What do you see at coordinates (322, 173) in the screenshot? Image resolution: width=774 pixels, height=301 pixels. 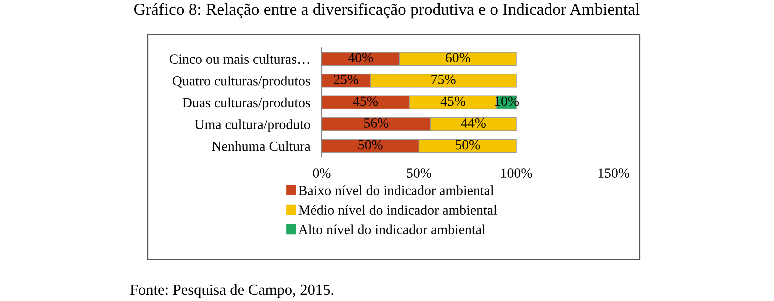 I see `x-tick-label: 0%` at bounding box center [322, 173].